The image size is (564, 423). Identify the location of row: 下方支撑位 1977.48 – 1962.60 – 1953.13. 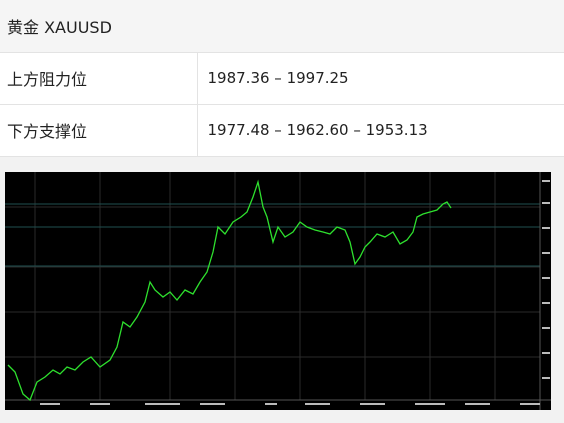
(282, 130).